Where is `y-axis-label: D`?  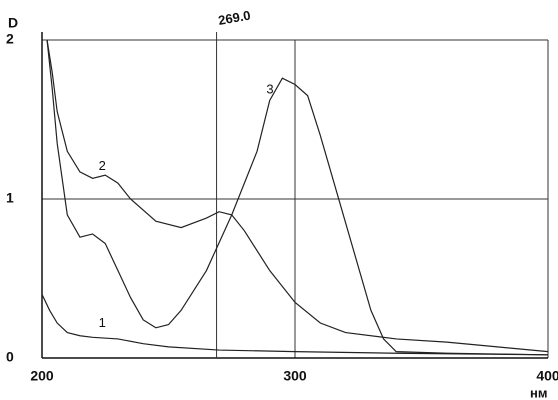
y-axis-label: D is located at coordinates (13, 23).